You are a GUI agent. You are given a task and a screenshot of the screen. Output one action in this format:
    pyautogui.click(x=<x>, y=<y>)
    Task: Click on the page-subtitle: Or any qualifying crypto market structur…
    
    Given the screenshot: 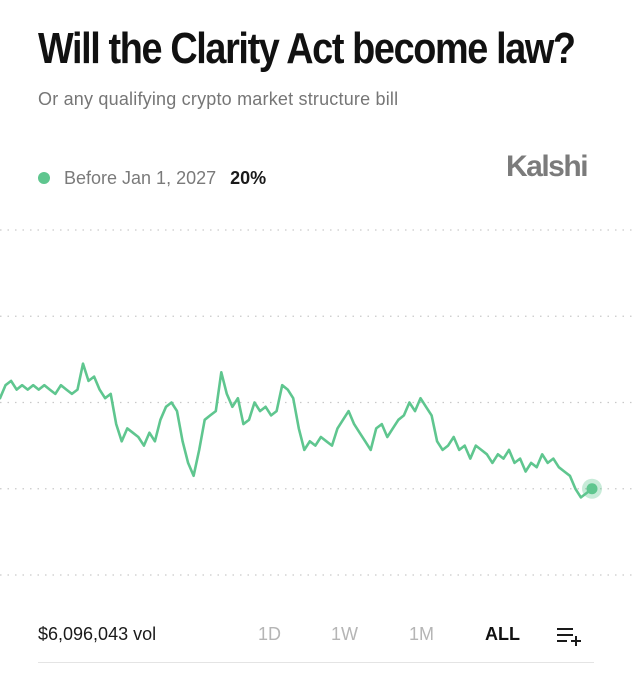 What is the action you would take?
    pyautogui.click(x=218, y=99)
    